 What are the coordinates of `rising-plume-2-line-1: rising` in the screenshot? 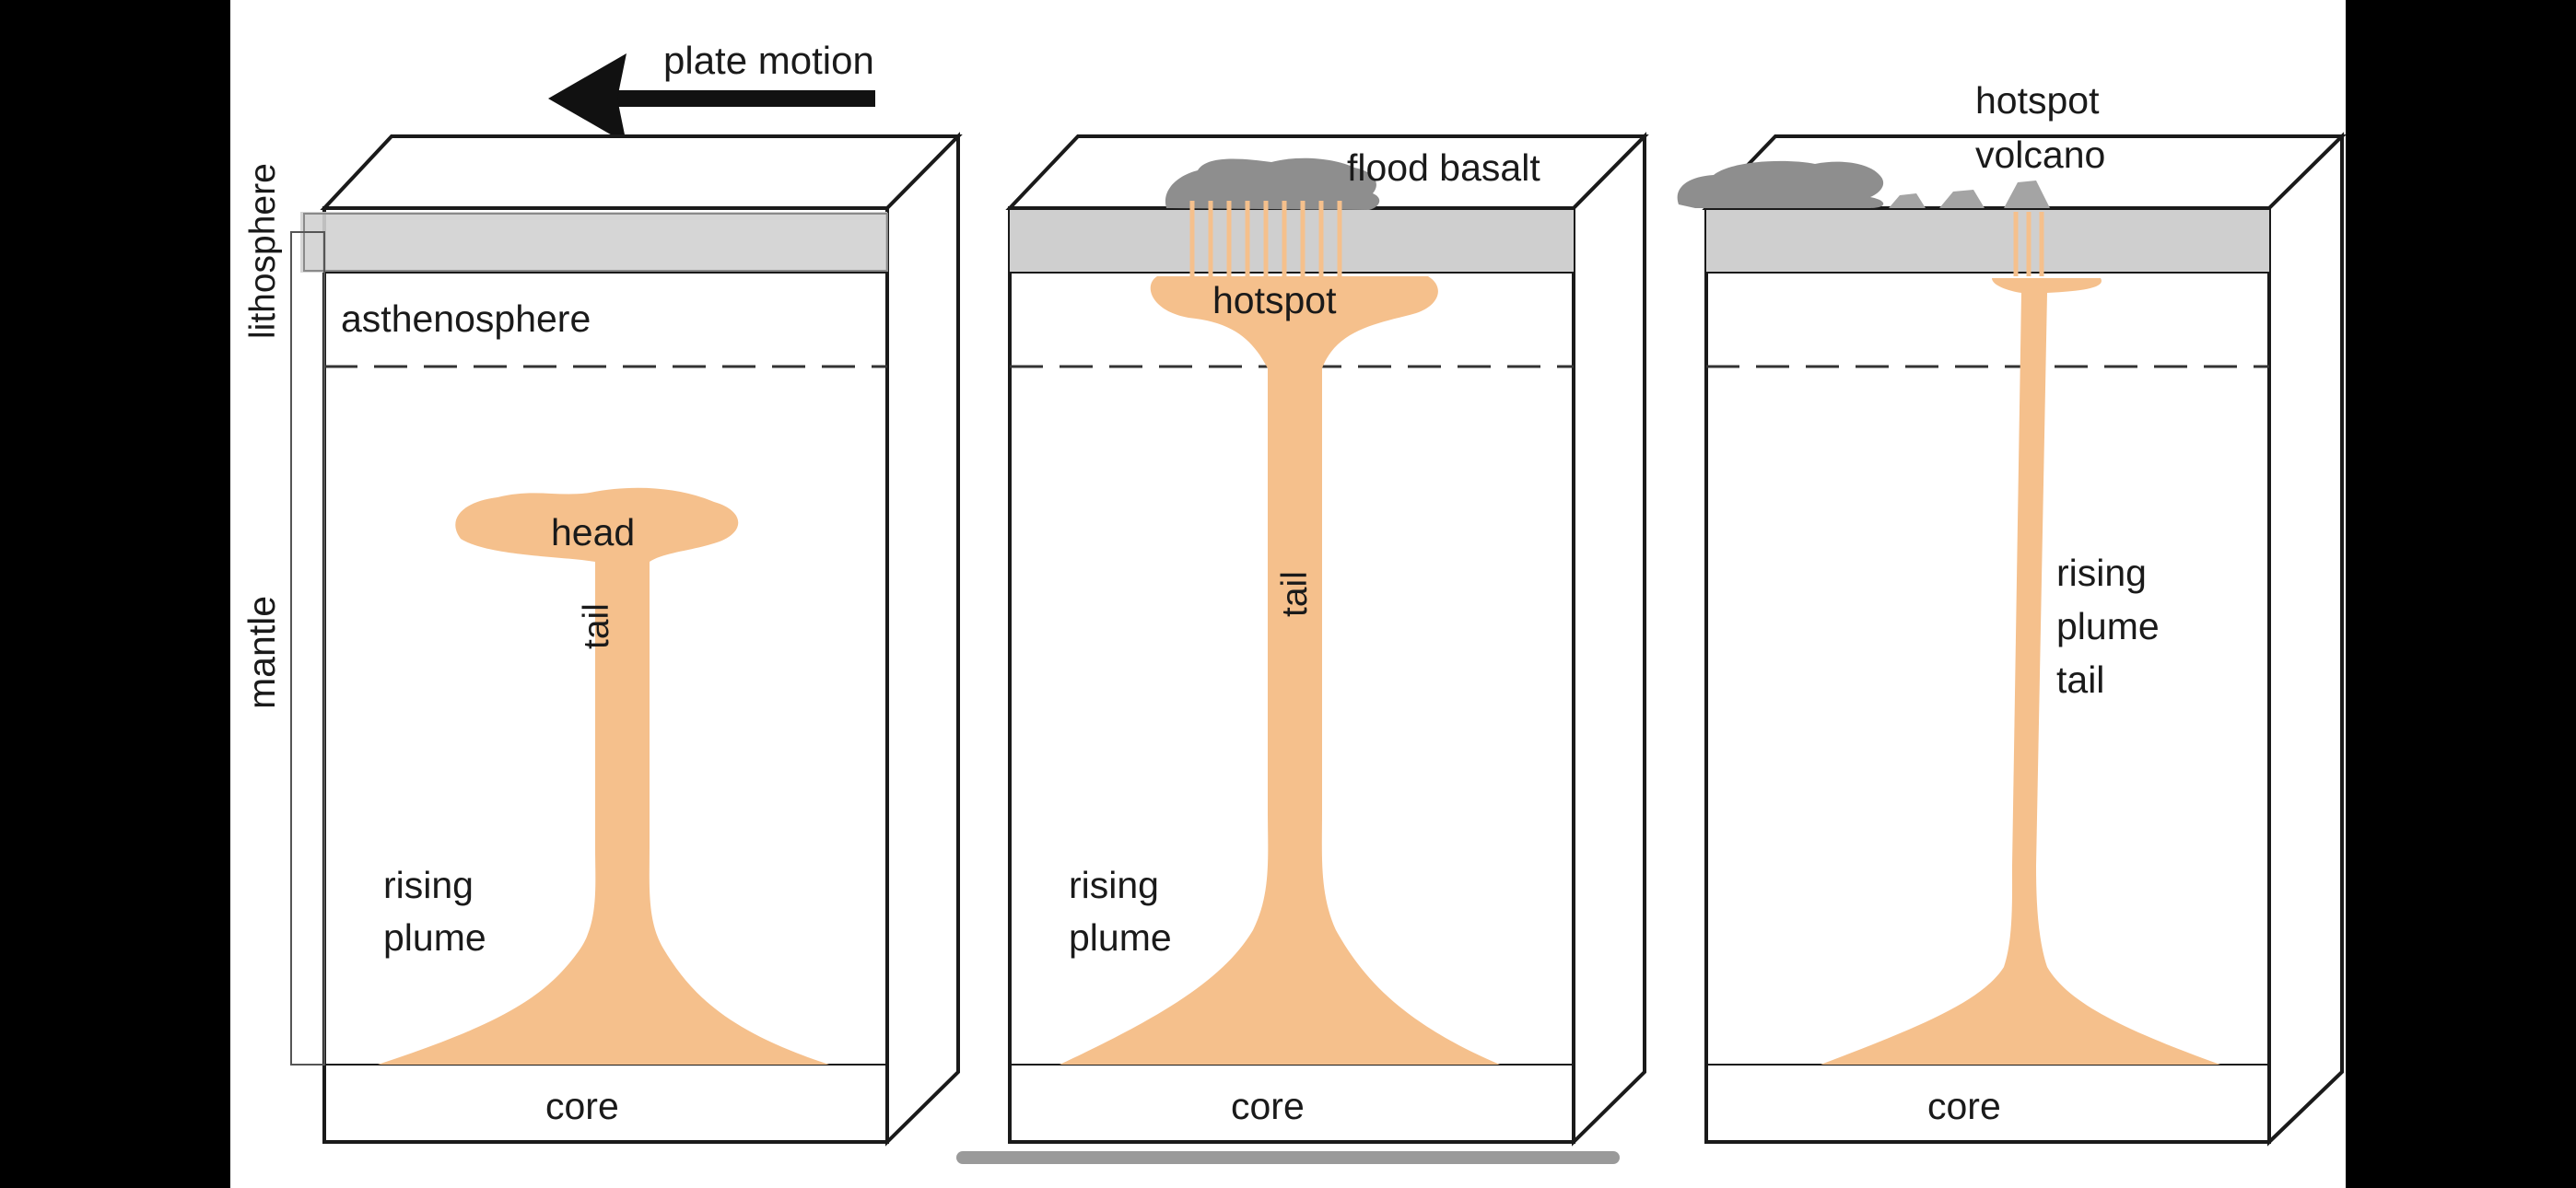 It's located at (1114, 885).